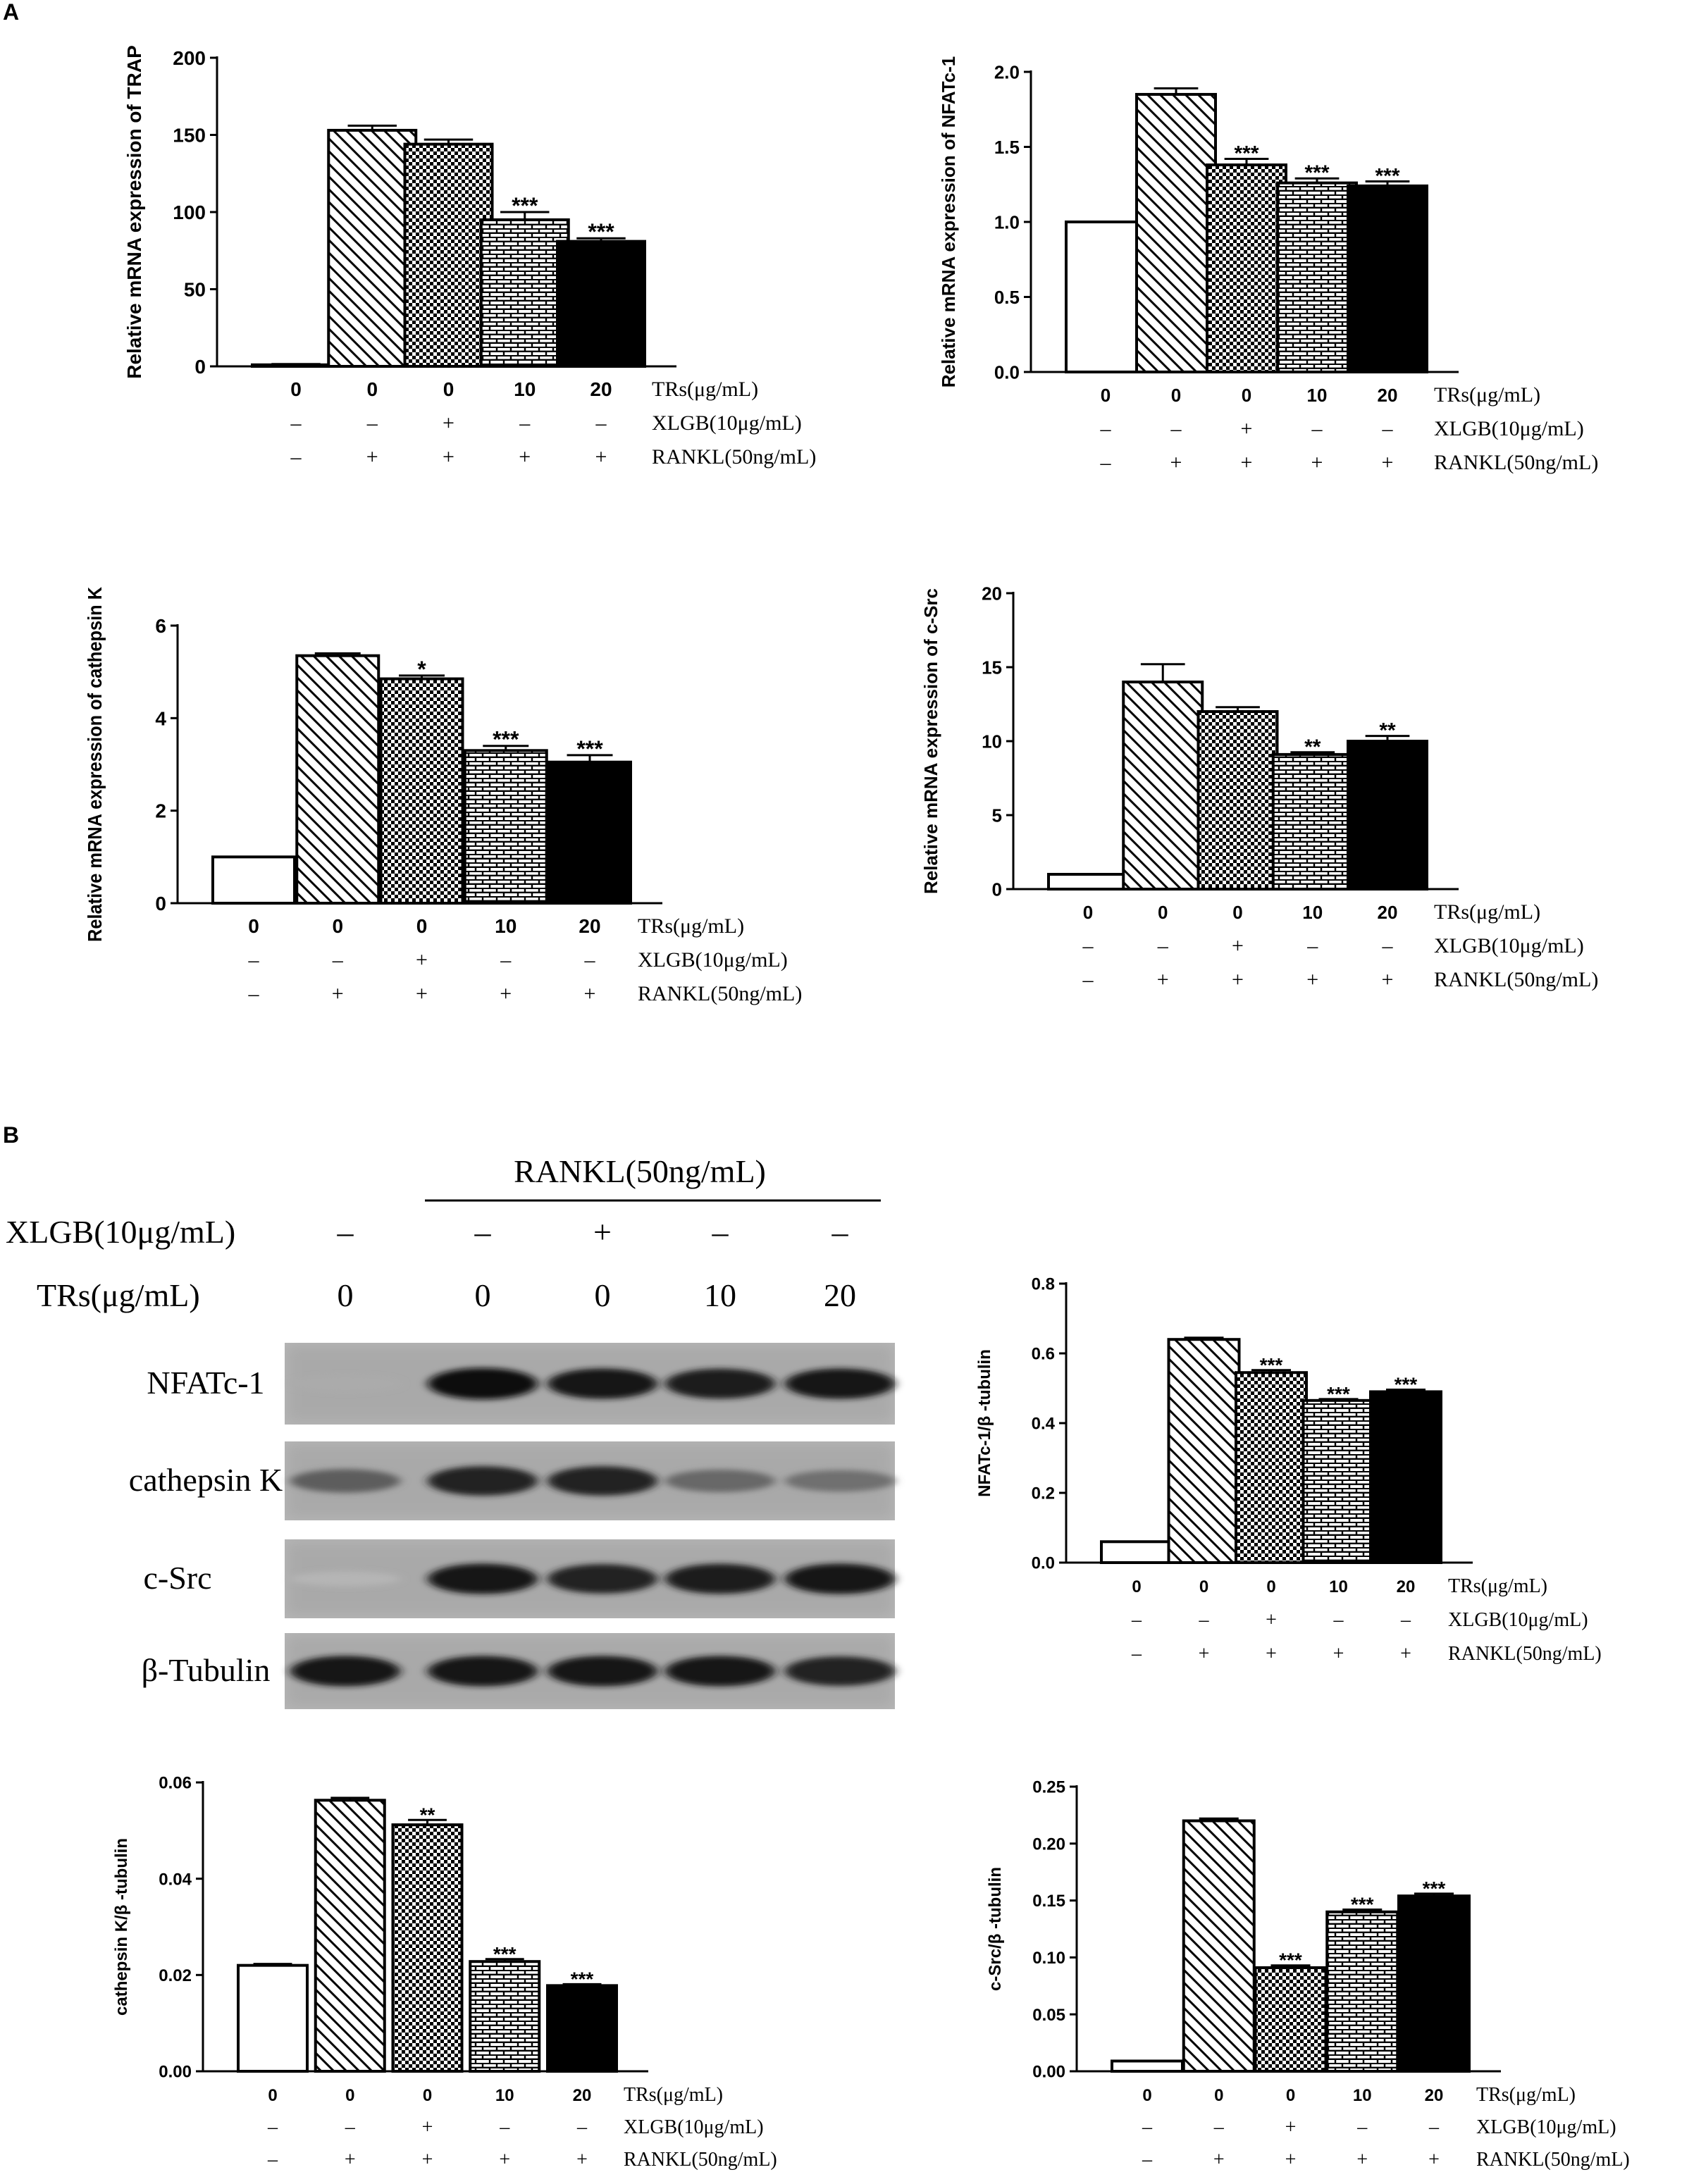 The height and width of the screenshot is (2184, 1682). Describe the element at coordinates (1516, 462) in the screenshot. I see `rankl-row-label: RANKL(50ng/mL)` at that location.